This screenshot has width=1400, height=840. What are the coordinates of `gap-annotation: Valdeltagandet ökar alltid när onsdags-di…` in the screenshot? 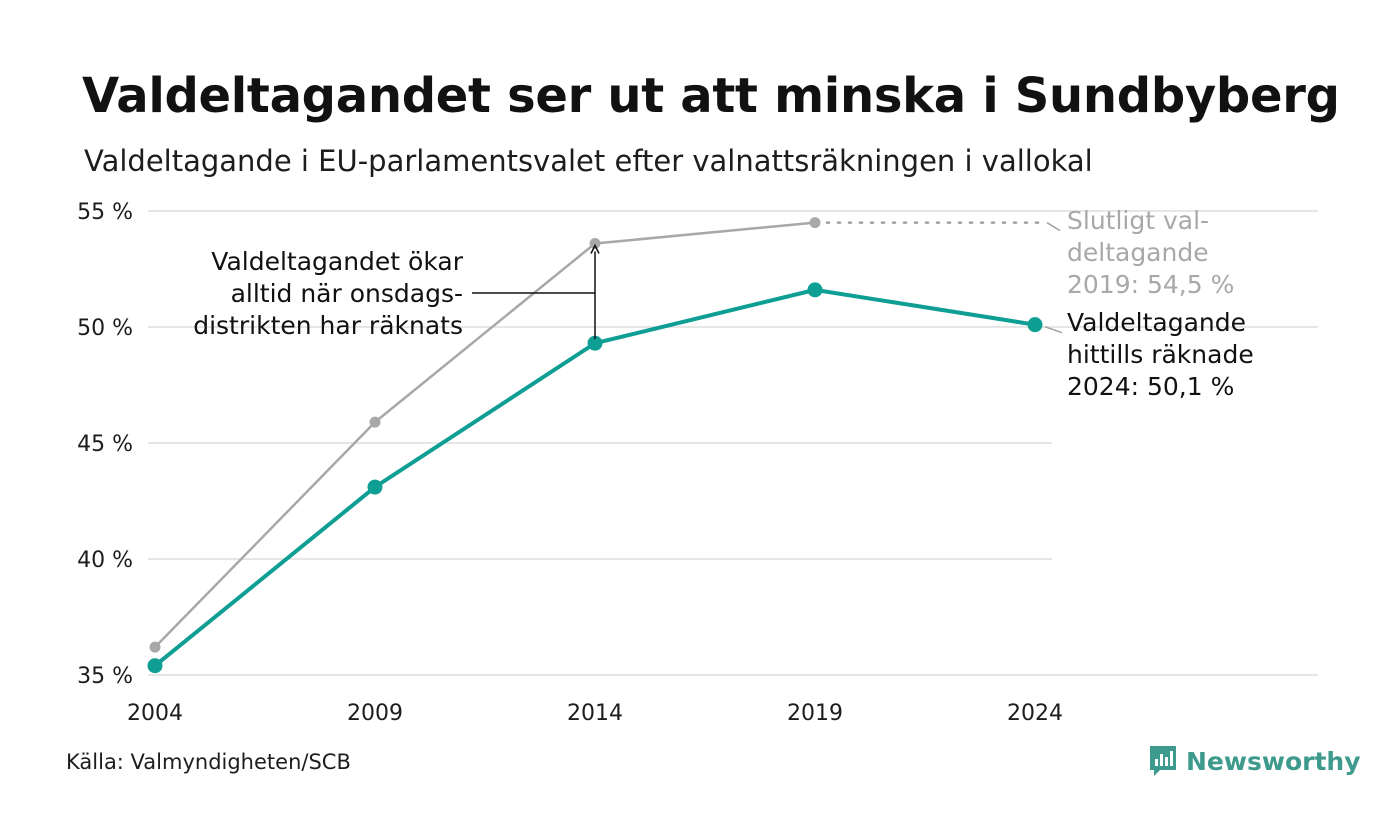 It's located at (328, 293).